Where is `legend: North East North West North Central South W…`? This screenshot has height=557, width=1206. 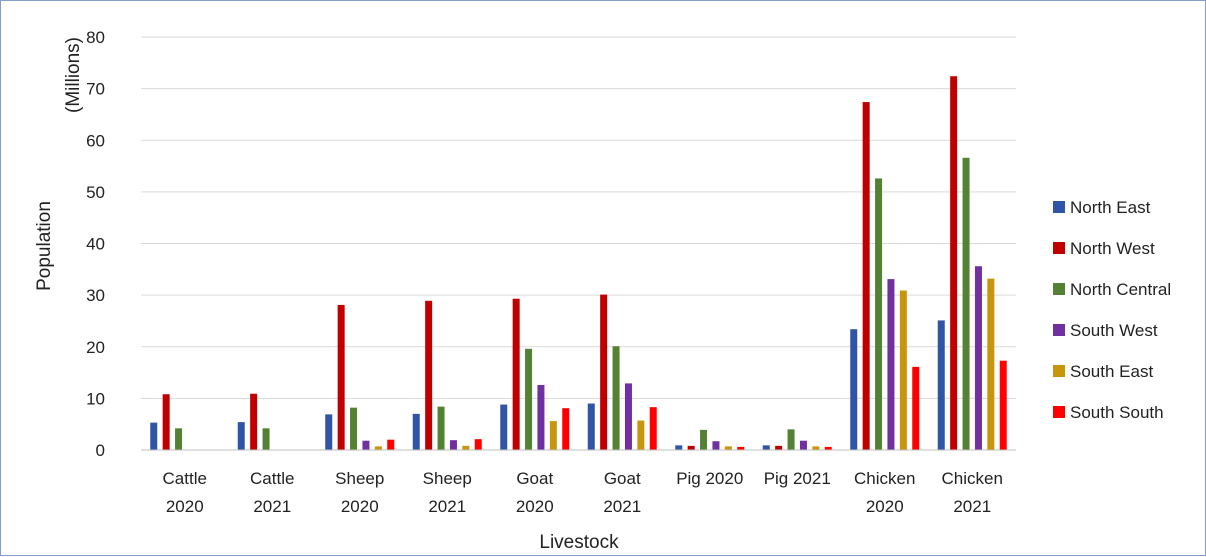 legend: North East North West North Central South W… is located at coordinates (1112, 310).